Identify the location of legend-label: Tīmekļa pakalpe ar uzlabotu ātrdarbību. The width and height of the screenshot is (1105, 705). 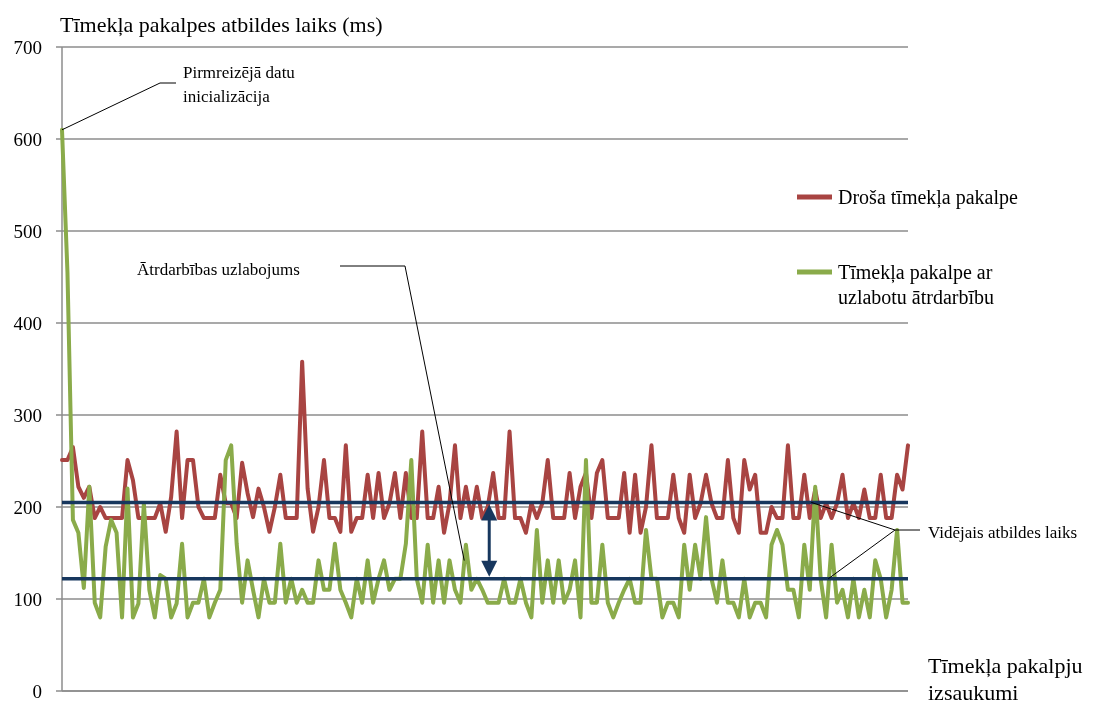
(916, 284).